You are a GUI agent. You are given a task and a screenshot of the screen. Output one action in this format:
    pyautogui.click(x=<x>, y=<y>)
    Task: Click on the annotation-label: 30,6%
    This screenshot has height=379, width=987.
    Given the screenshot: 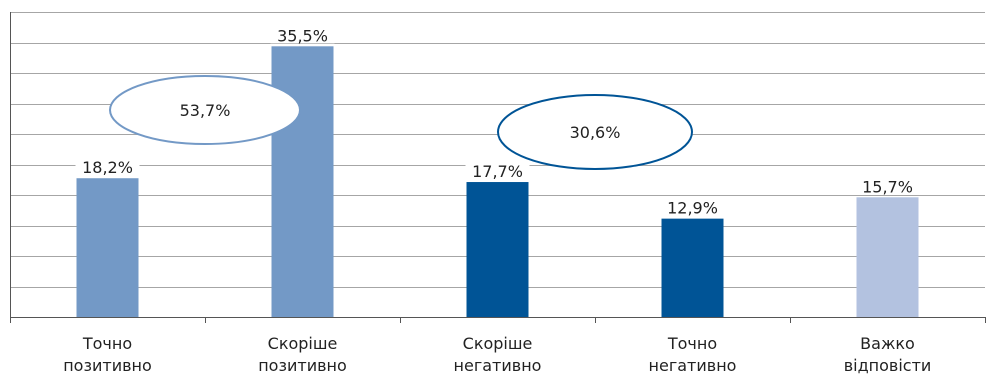 What is the action you would take?
    pyautogui.click(x=595, y=132)
    